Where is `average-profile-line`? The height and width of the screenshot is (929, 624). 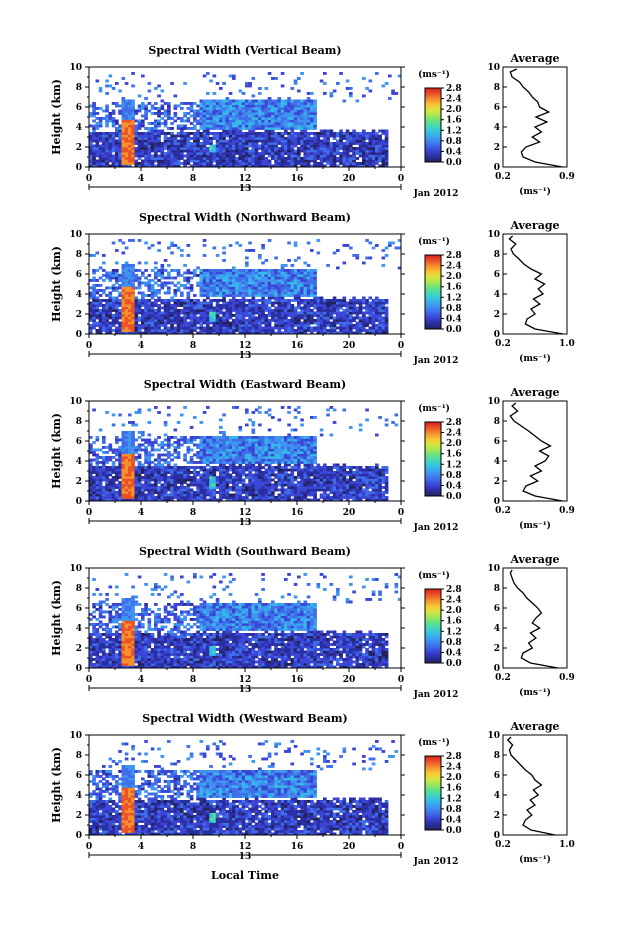
average-profile-line is located at coordinates (536, 285).